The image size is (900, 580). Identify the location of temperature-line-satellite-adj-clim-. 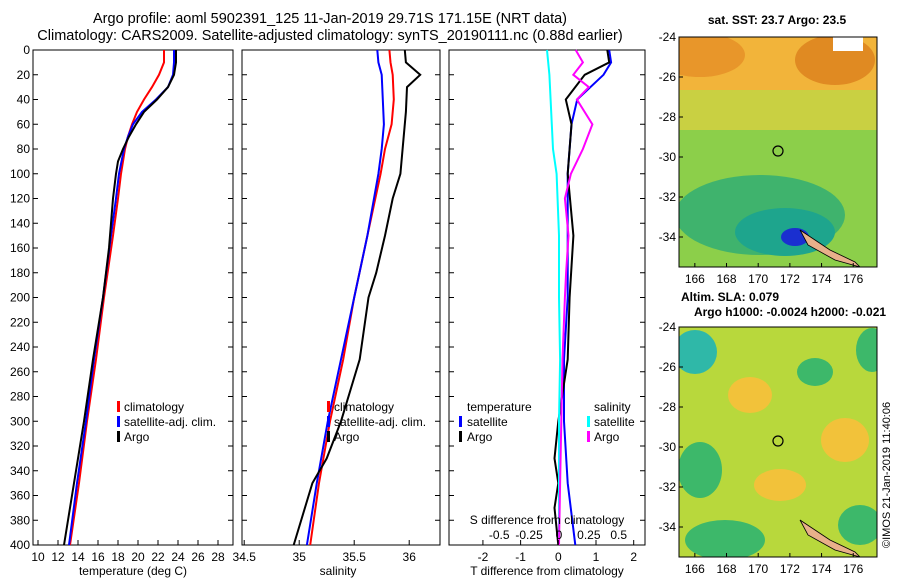
(121, 298).